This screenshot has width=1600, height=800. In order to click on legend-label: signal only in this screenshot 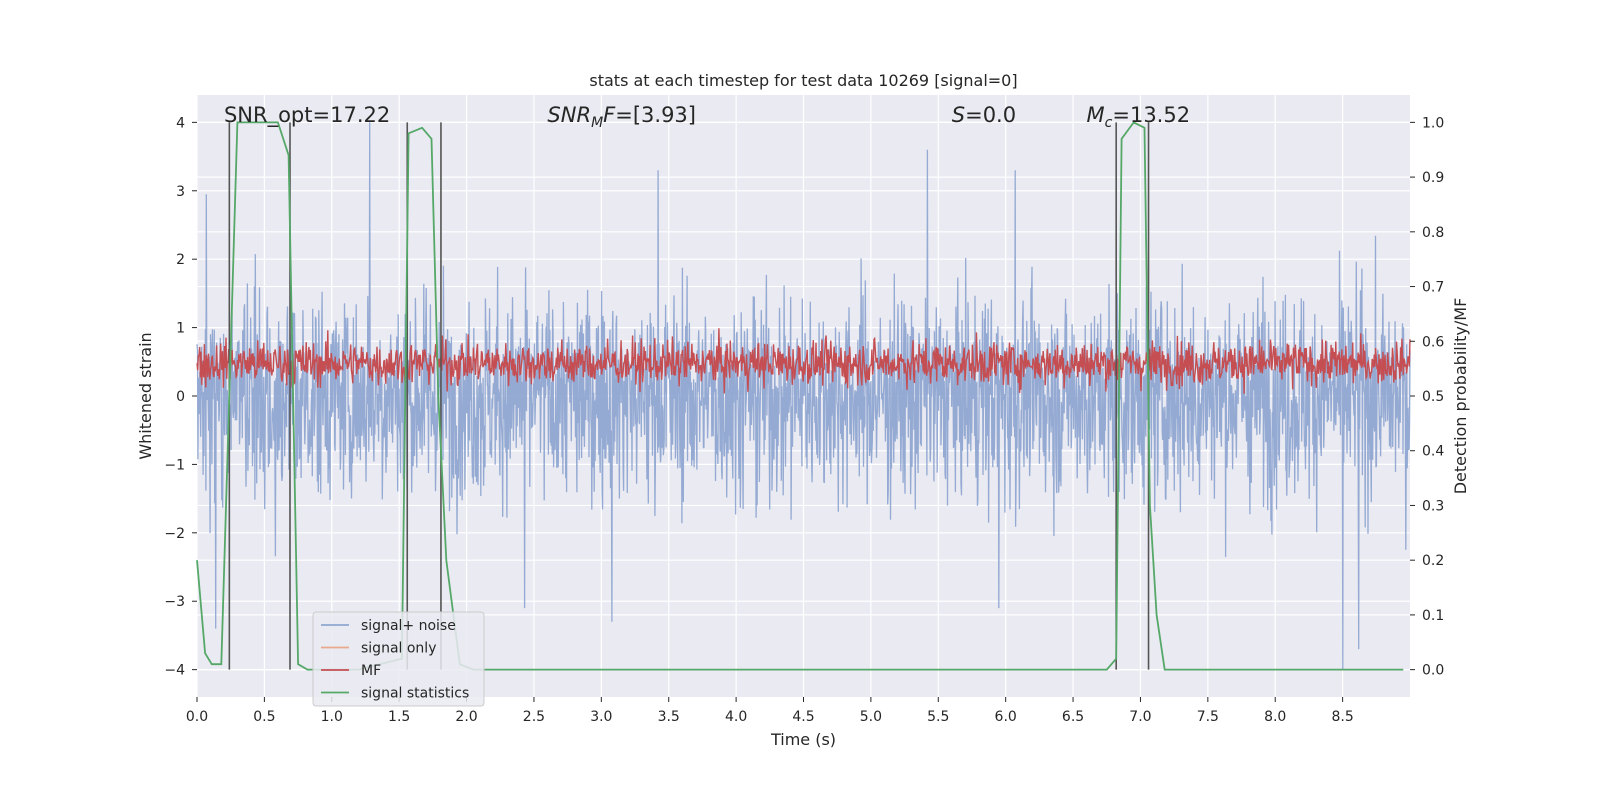, I will do `click(398, 649)`.